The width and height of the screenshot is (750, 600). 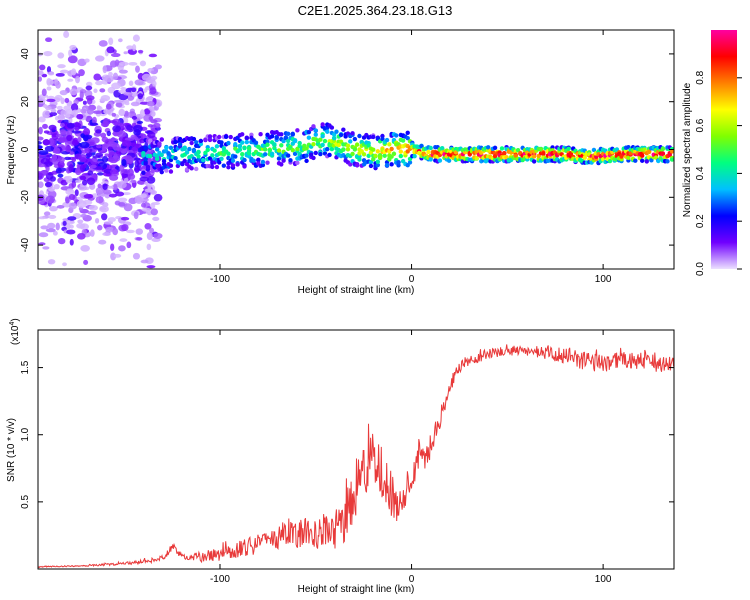 I want to click on snr-ytick-label: 1.0, so click(x=25, y=434).